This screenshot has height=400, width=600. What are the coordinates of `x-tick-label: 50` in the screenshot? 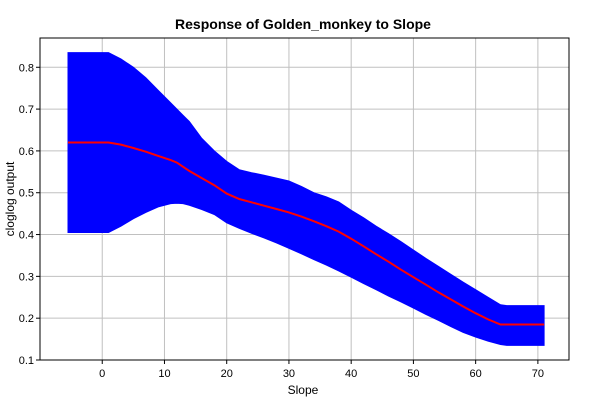 It's located at (413, 374).